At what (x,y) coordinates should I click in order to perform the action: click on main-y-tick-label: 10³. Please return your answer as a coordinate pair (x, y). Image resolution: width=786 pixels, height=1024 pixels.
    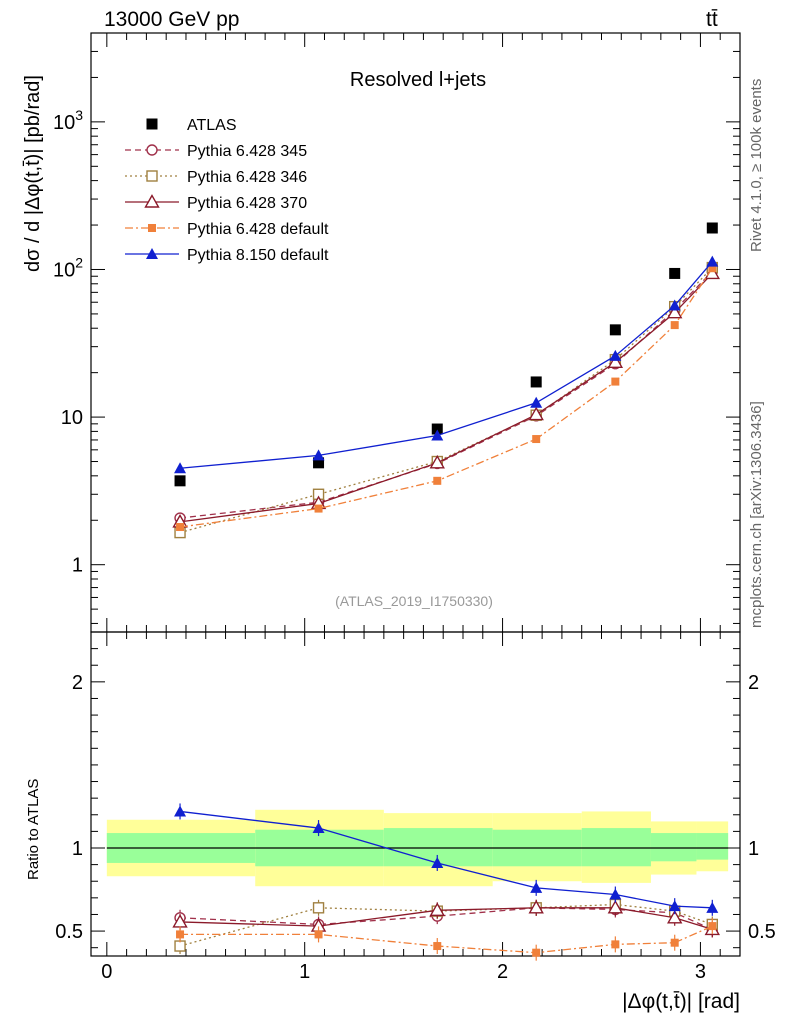
    Looking at the image, I should click on (68, 120).